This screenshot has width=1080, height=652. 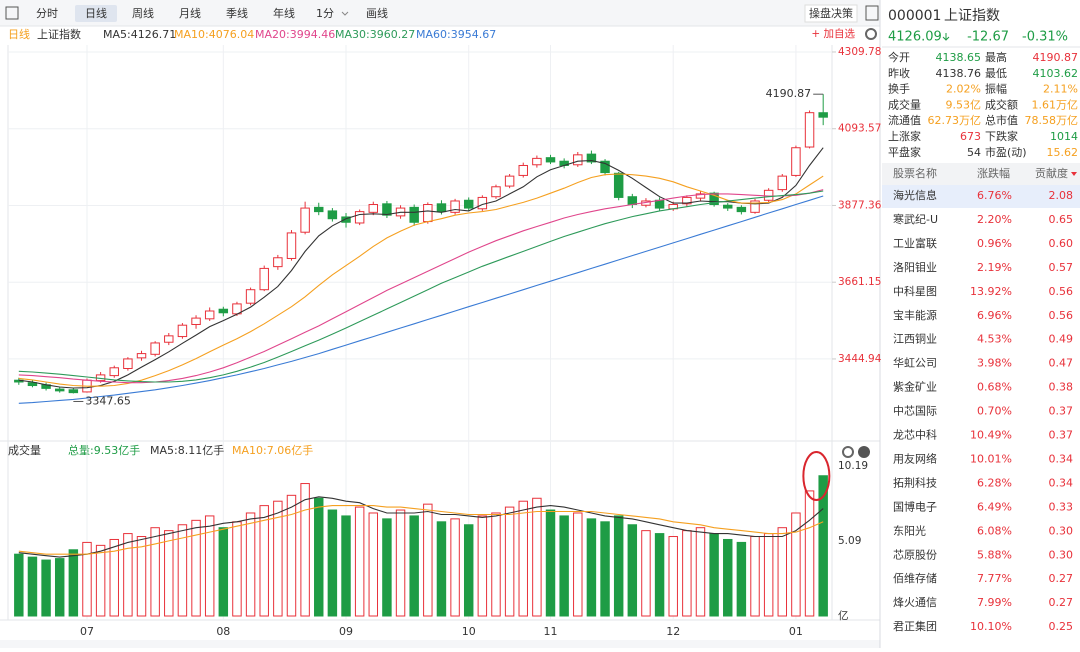 I want to click on panel-icon, so click(x=872, y=13).